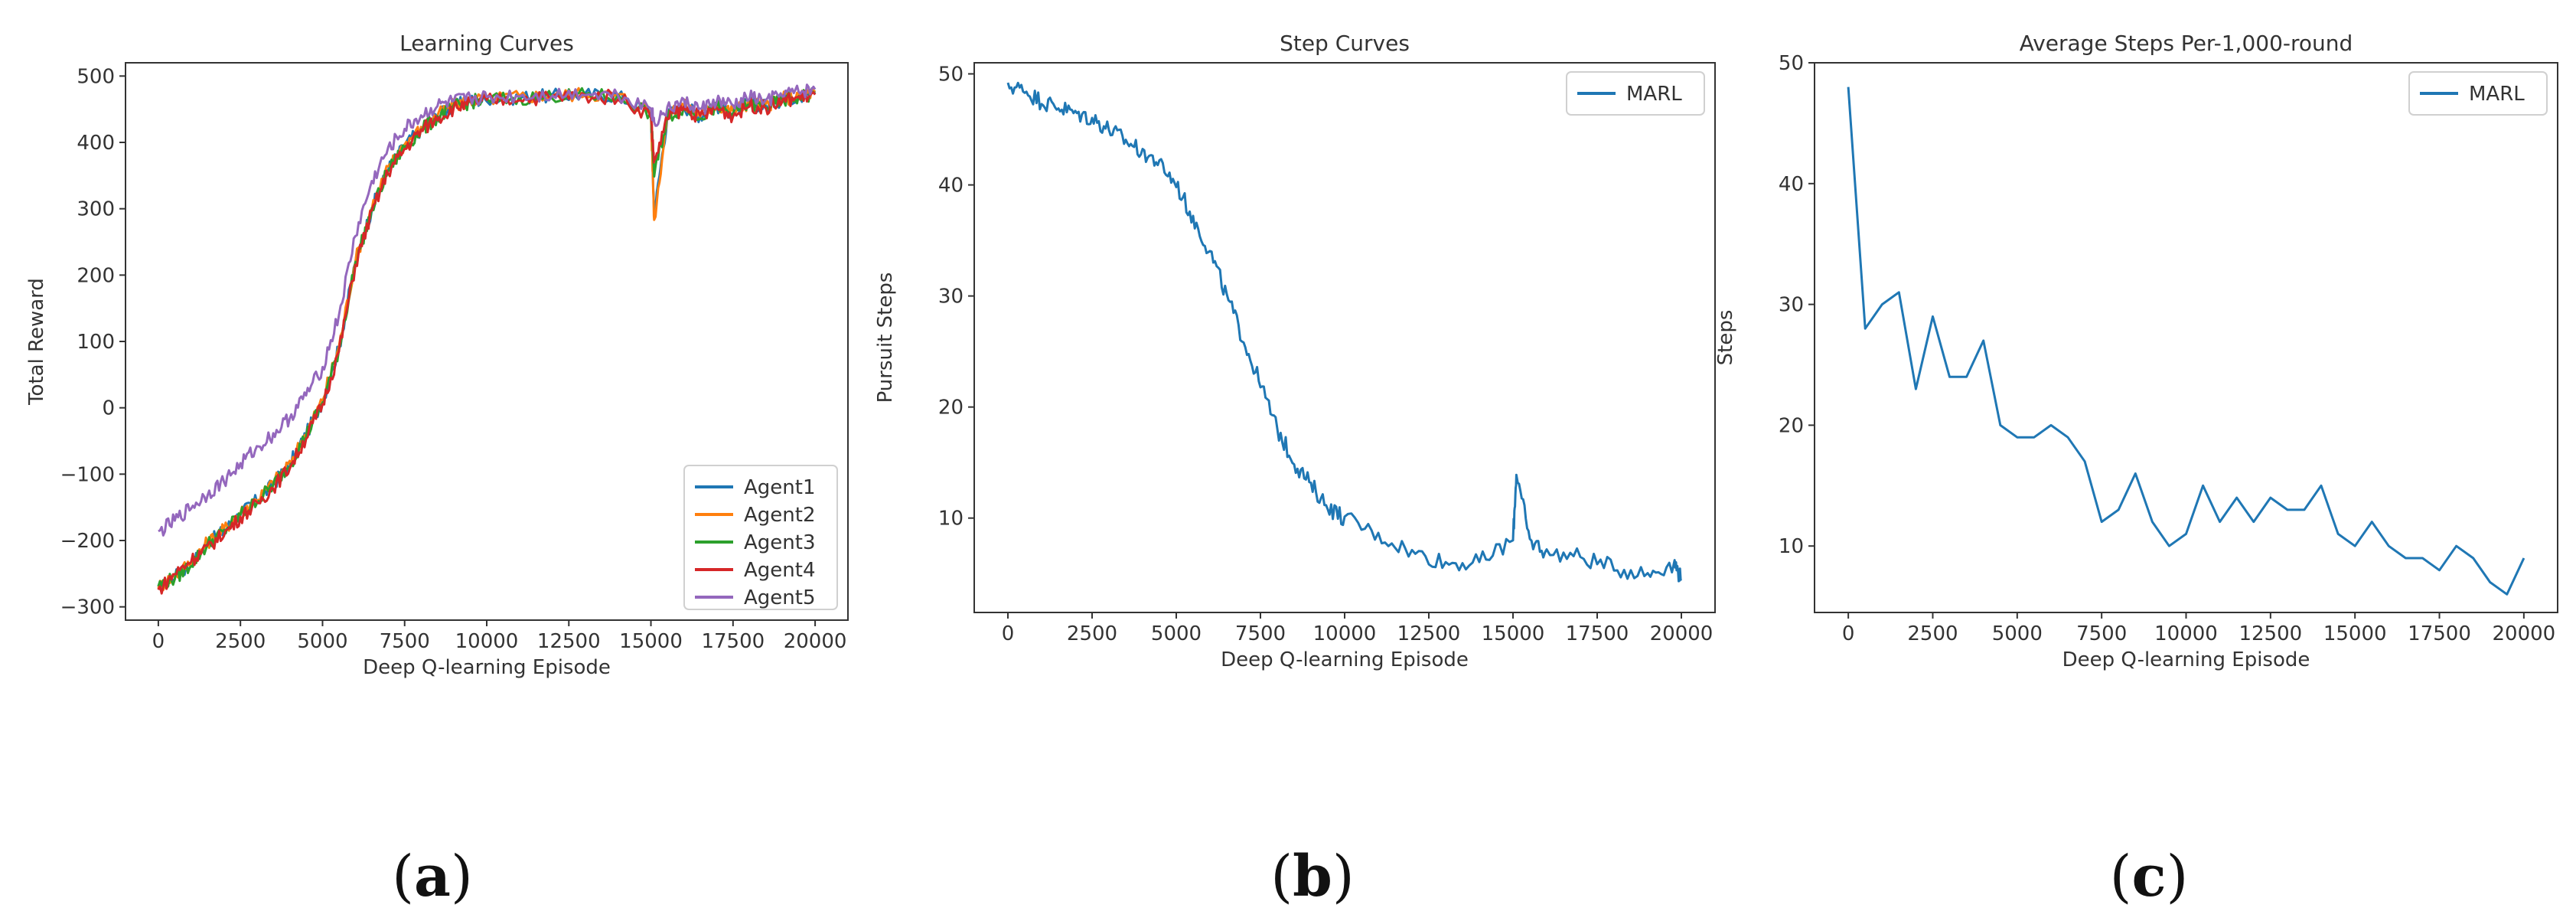 Image resolution: width=2576 pixels, height=921 pixels. Describe the element at coordinates (96, 209) in the screenshot. I see `y-tick-label: 300` at that location.